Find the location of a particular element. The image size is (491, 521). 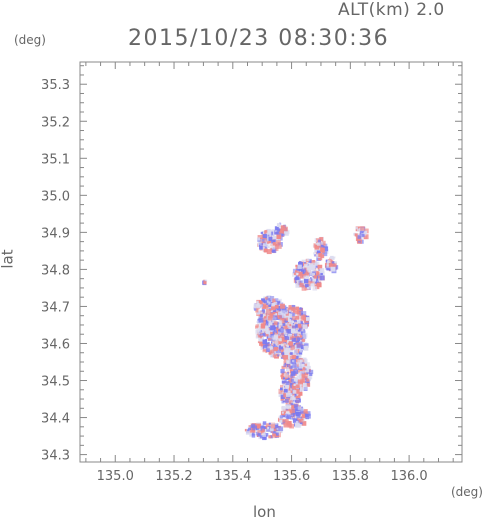

x-tick-label: 135.0 is located at coordinates (115, 476).